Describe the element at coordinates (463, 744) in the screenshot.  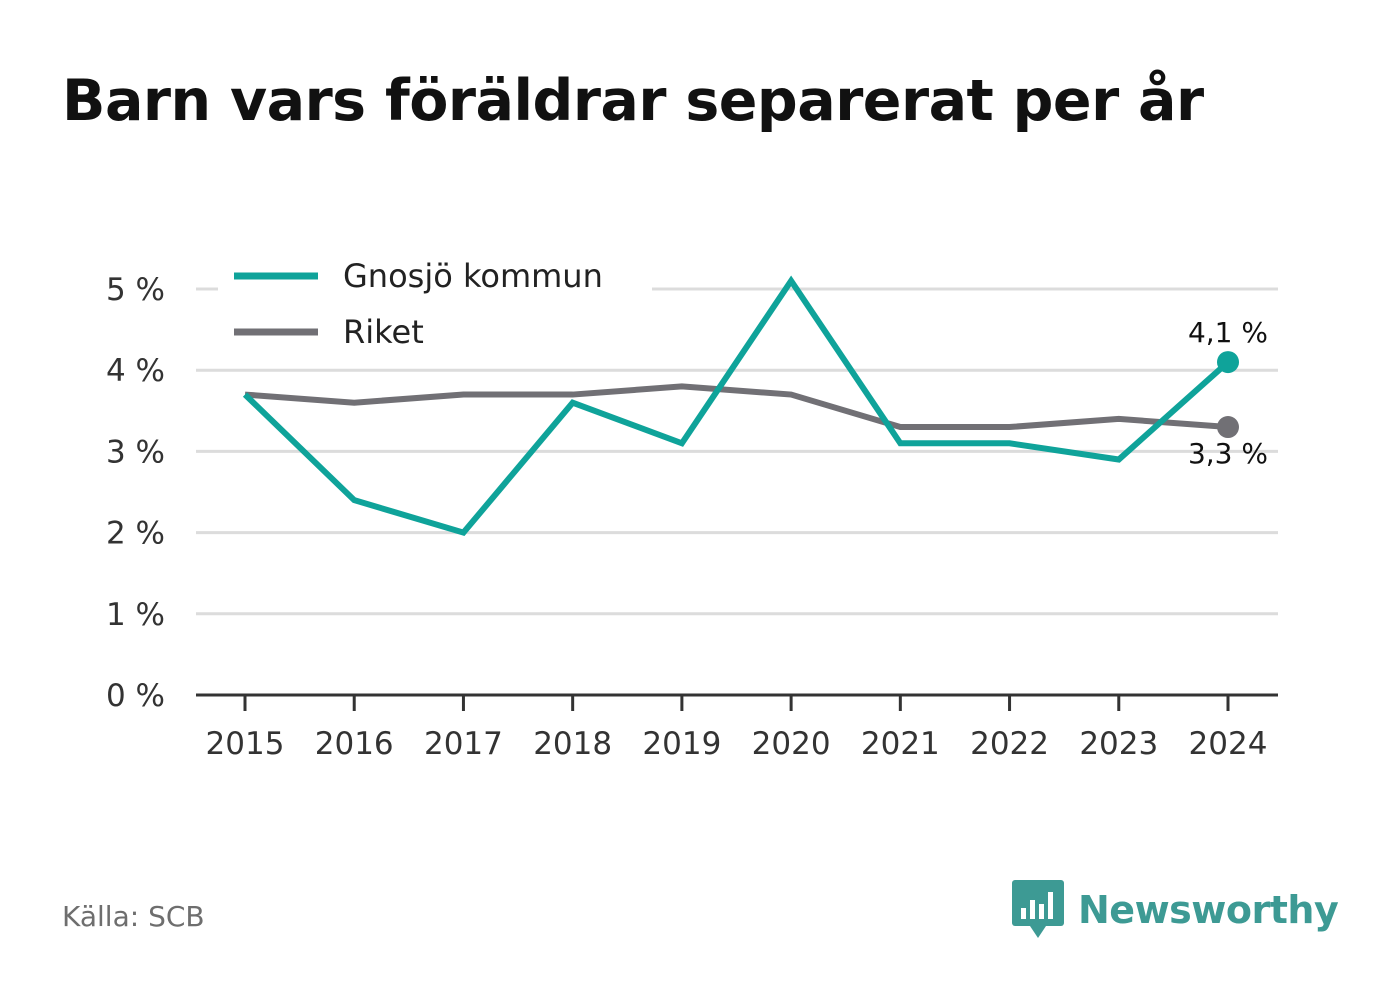
I see `x-tick-label: 2017` at that location.